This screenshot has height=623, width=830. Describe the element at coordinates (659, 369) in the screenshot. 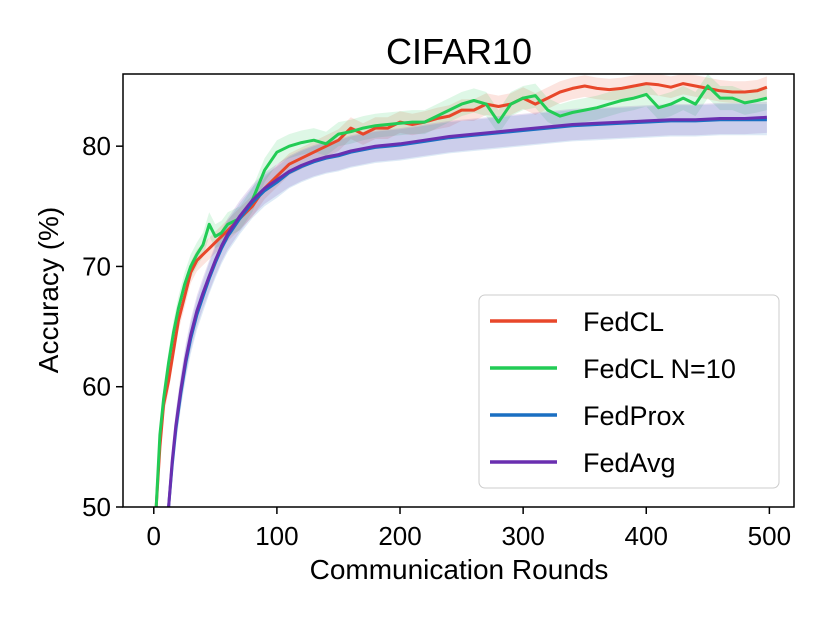

I see `legend-label-fedcl-n-10: FedCL N=10` at that location.